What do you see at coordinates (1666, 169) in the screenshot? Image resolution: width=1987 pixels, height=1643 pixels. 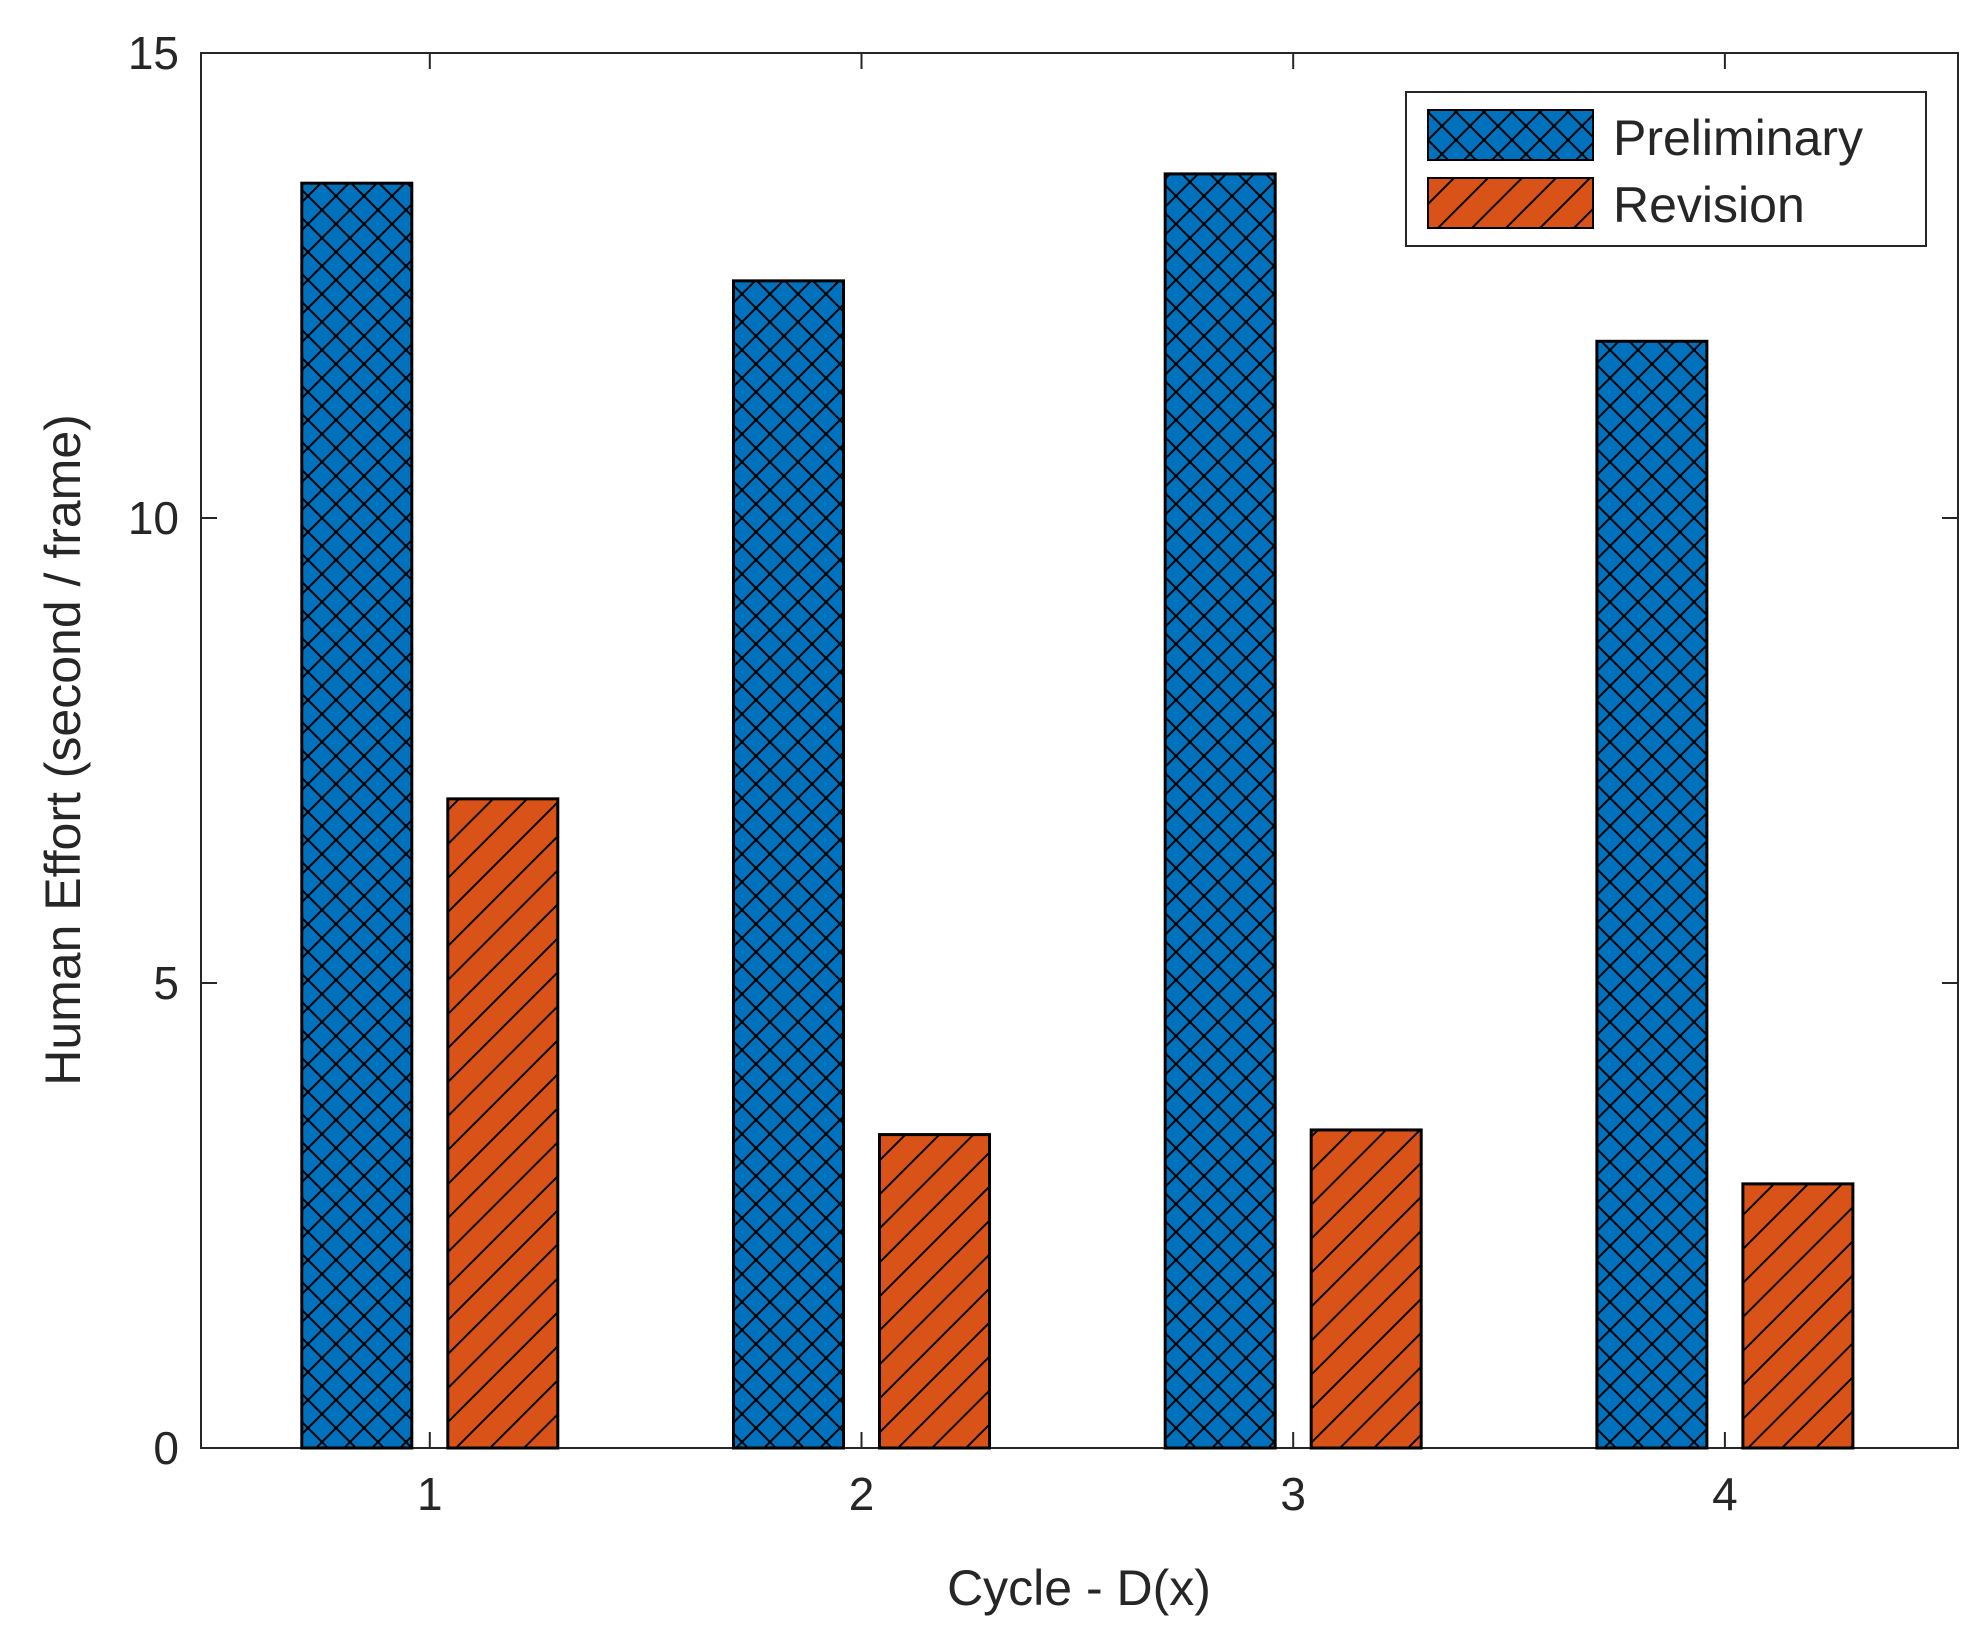 I see `legend: Preliminary Revision` at bounding box center [1666, 169].